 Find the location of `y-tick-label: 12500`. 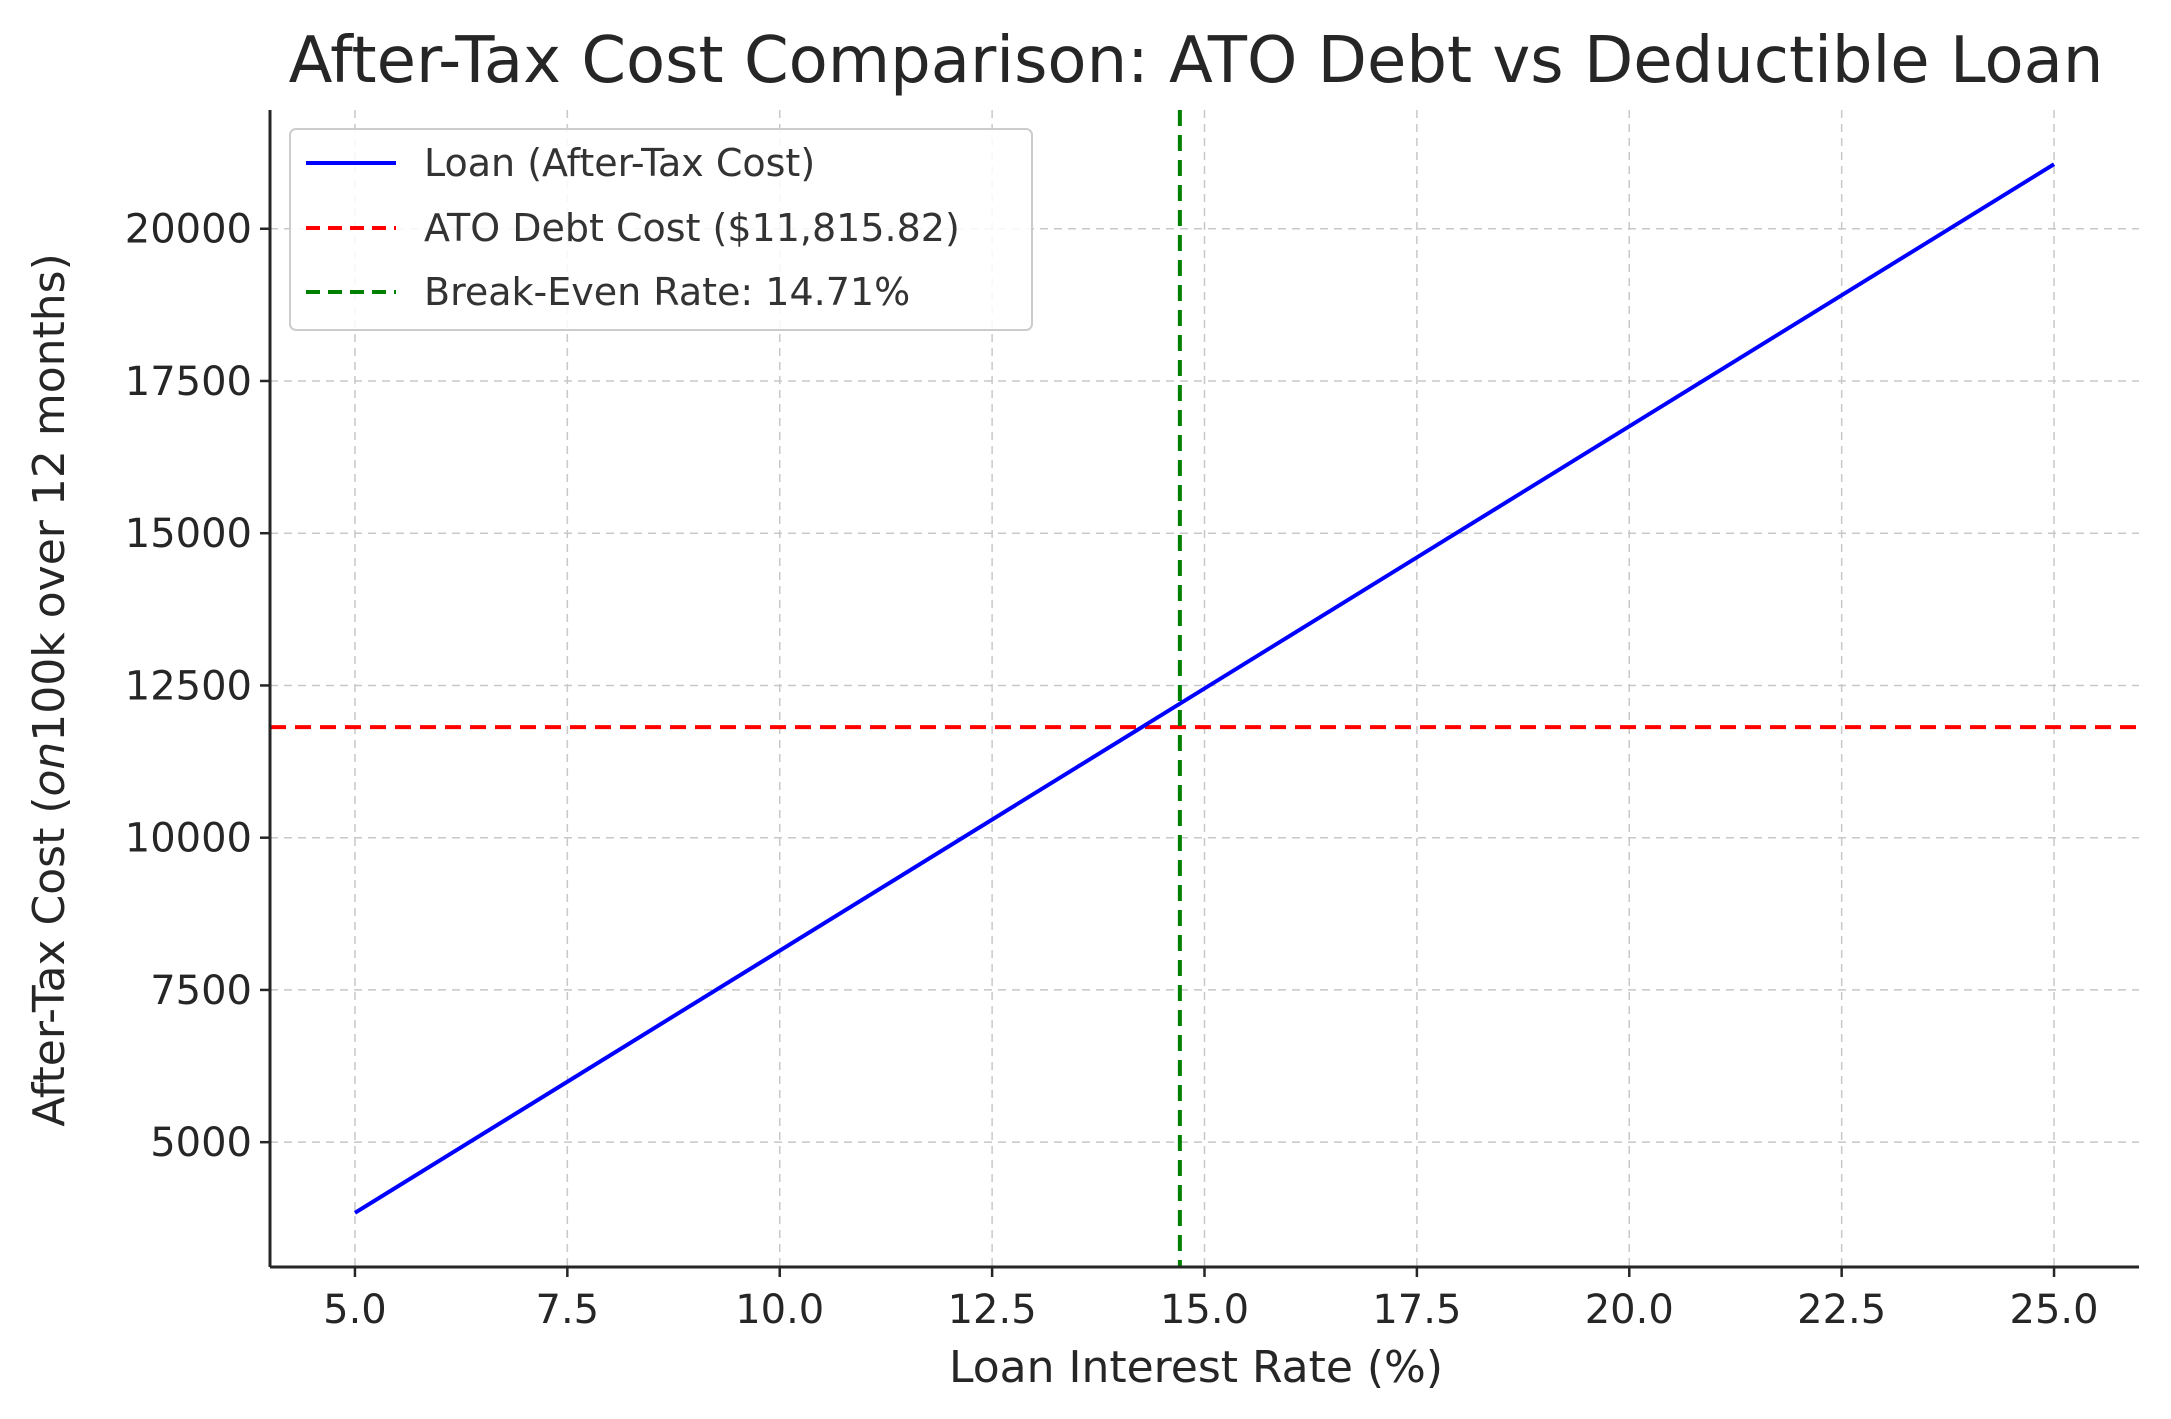

y-tick-label: 12500 is located at coordinates (188, 686).